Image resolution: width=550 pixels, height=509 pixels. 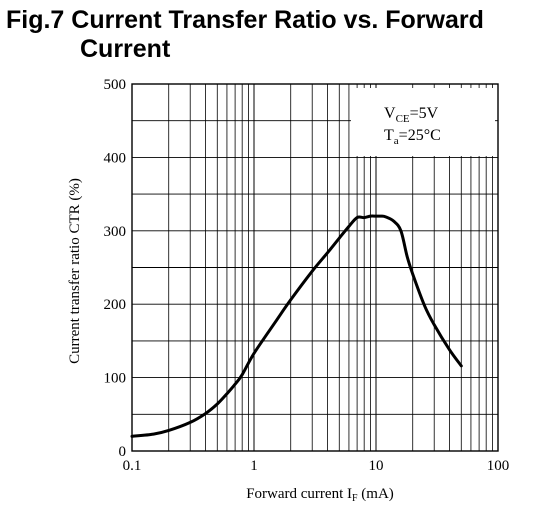 What do you see at coordinates (75, 271) in the screenshot?
I see `y-axis-label: Current transfer ratio CTR (%)` at bounding box center [75, 271].